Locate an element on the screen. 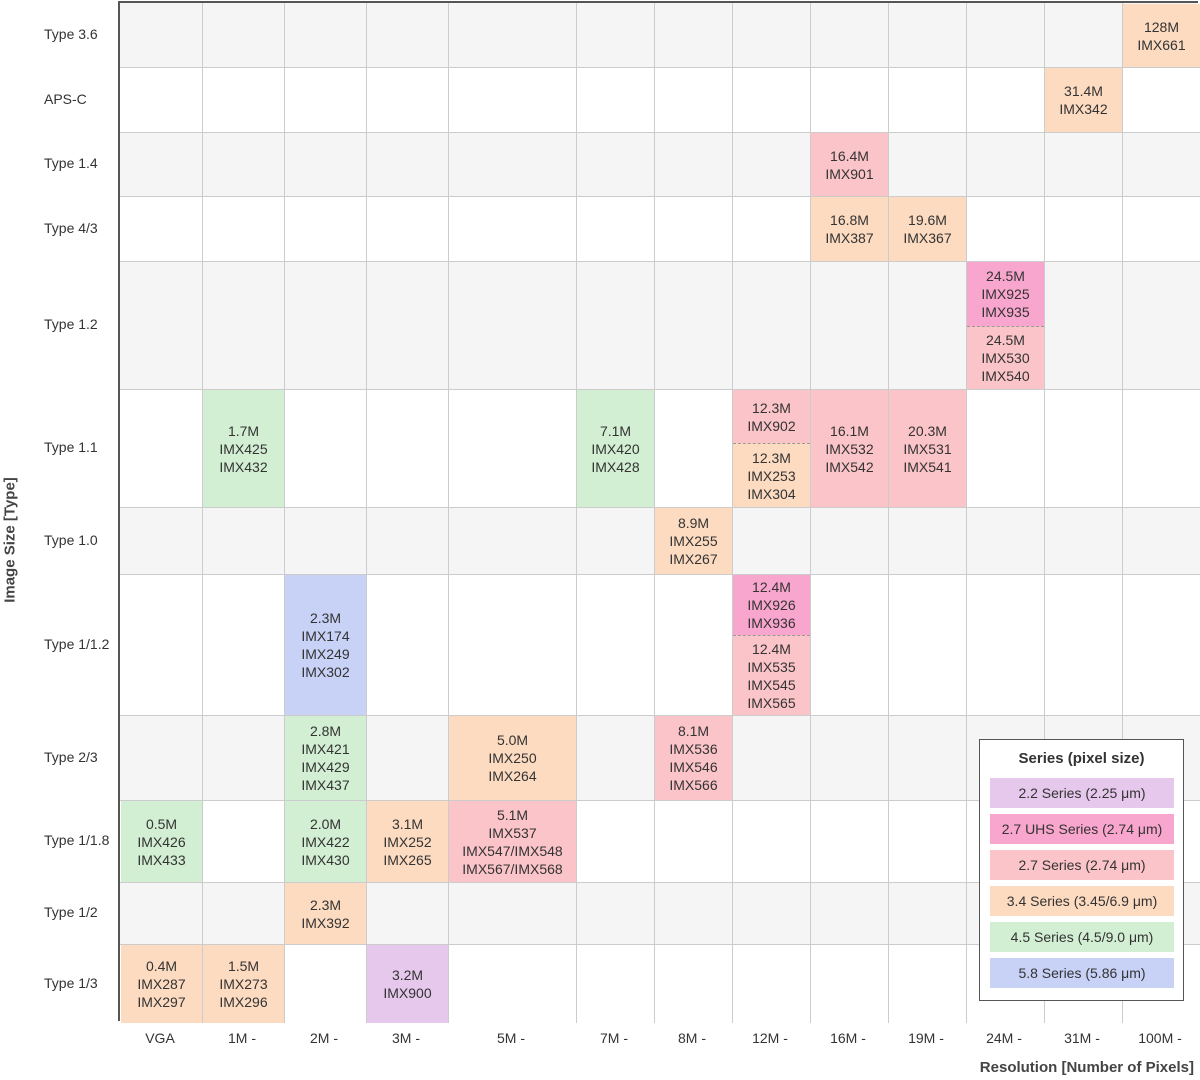 This screenshot has width=1200, height=1080. cell-model: IMX392 is located at coordinates (325, 922).